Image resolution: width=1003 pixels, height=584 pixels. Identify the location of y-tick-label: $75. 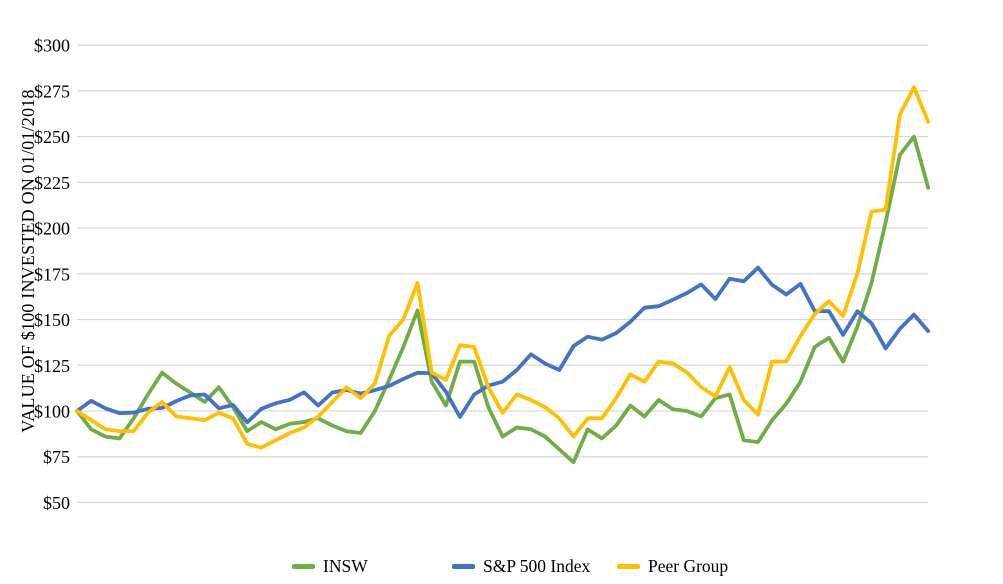
(56, 457).